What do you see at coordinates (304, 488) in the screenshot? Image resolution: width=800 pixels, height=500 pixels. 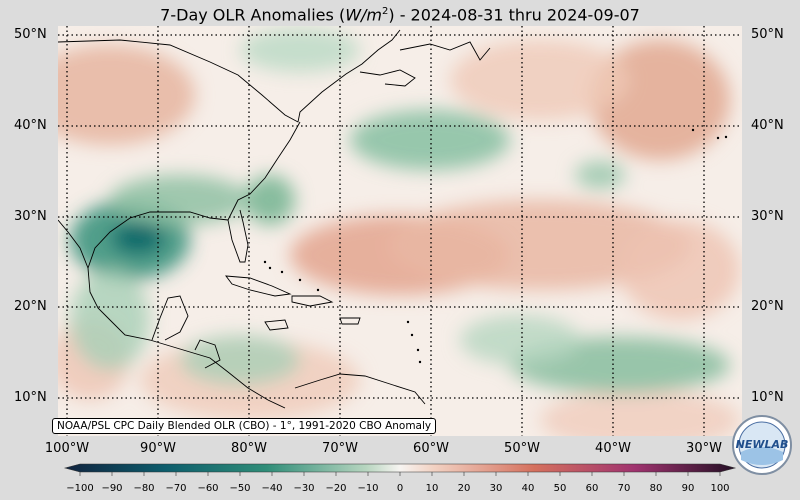 I see `colorbar-tick: −30` at bounding box center [304, 488].